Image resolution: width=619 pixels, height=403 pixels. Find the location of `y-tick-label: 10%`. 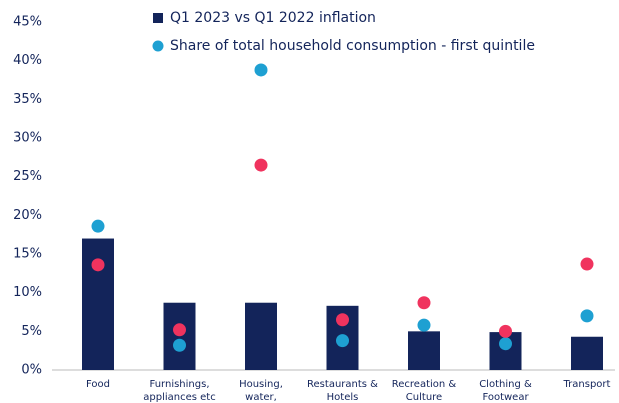

y-tick-label: 10% is located at coordinates (27, 292).